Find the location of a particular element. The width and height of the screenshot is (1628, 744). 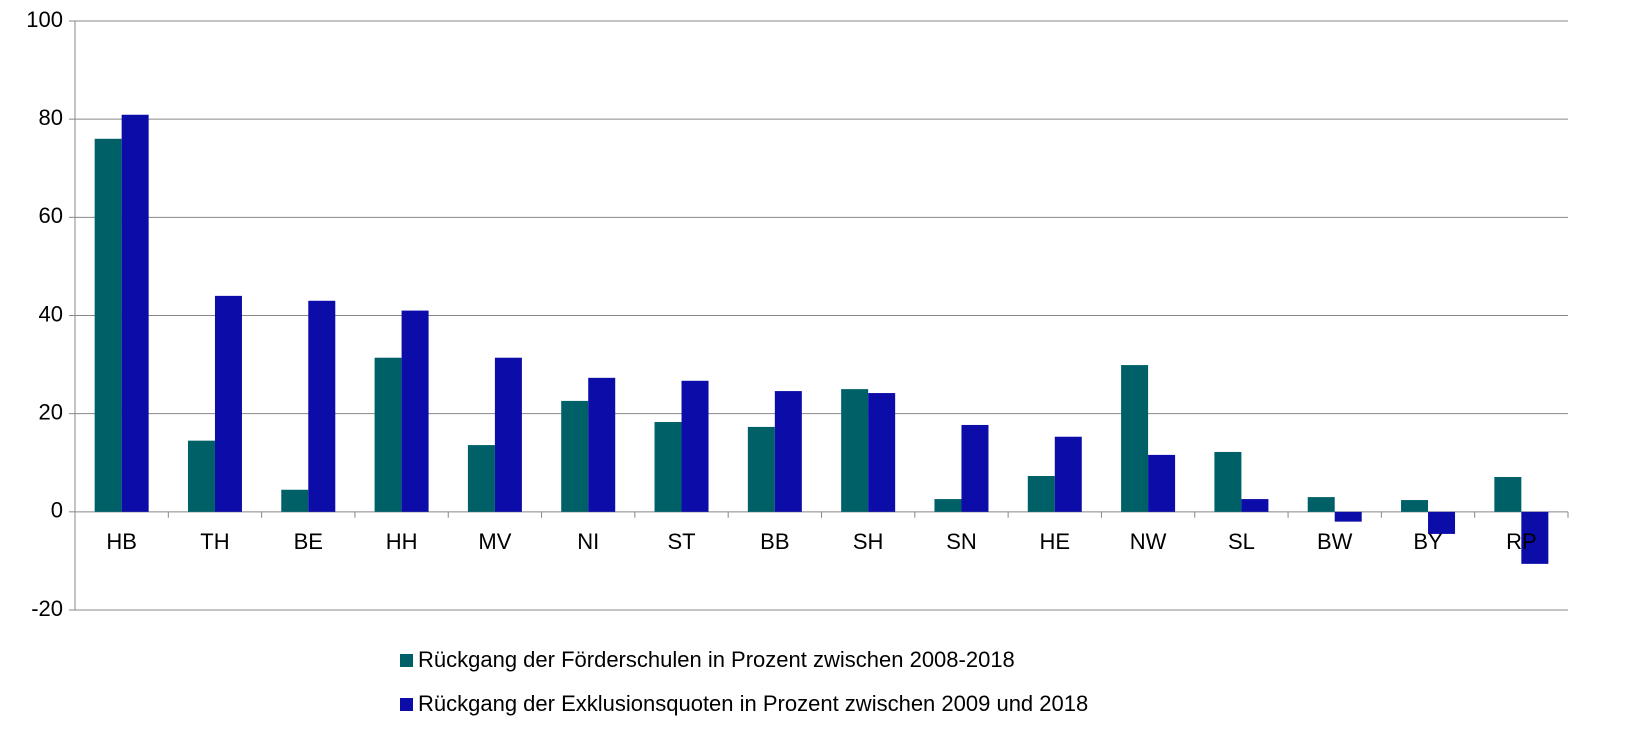

y-tick-label: 100 is located at coordinates (44, 19).